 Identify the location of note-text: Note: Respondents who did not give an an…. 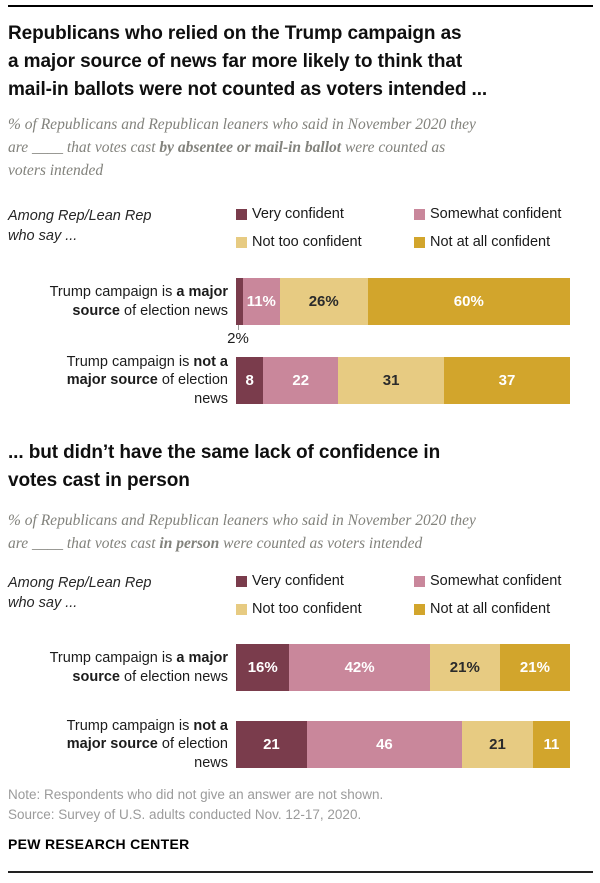
(196, 794).